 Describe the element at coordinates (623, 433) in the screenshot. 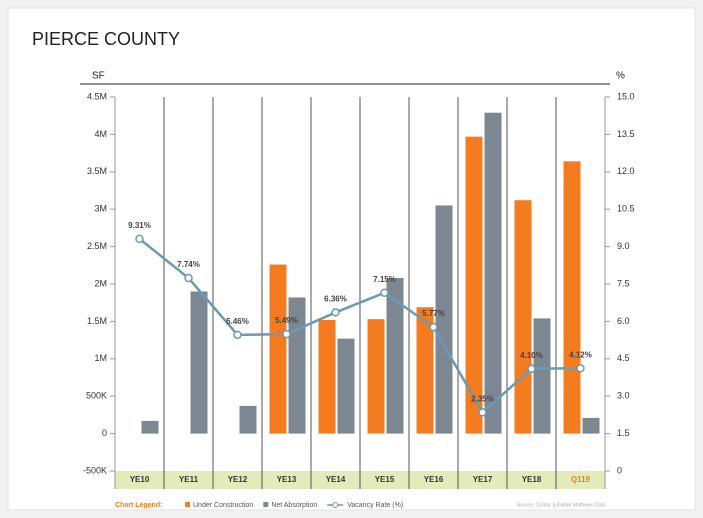

I see `y2-tick-label: 1.5` at that location.